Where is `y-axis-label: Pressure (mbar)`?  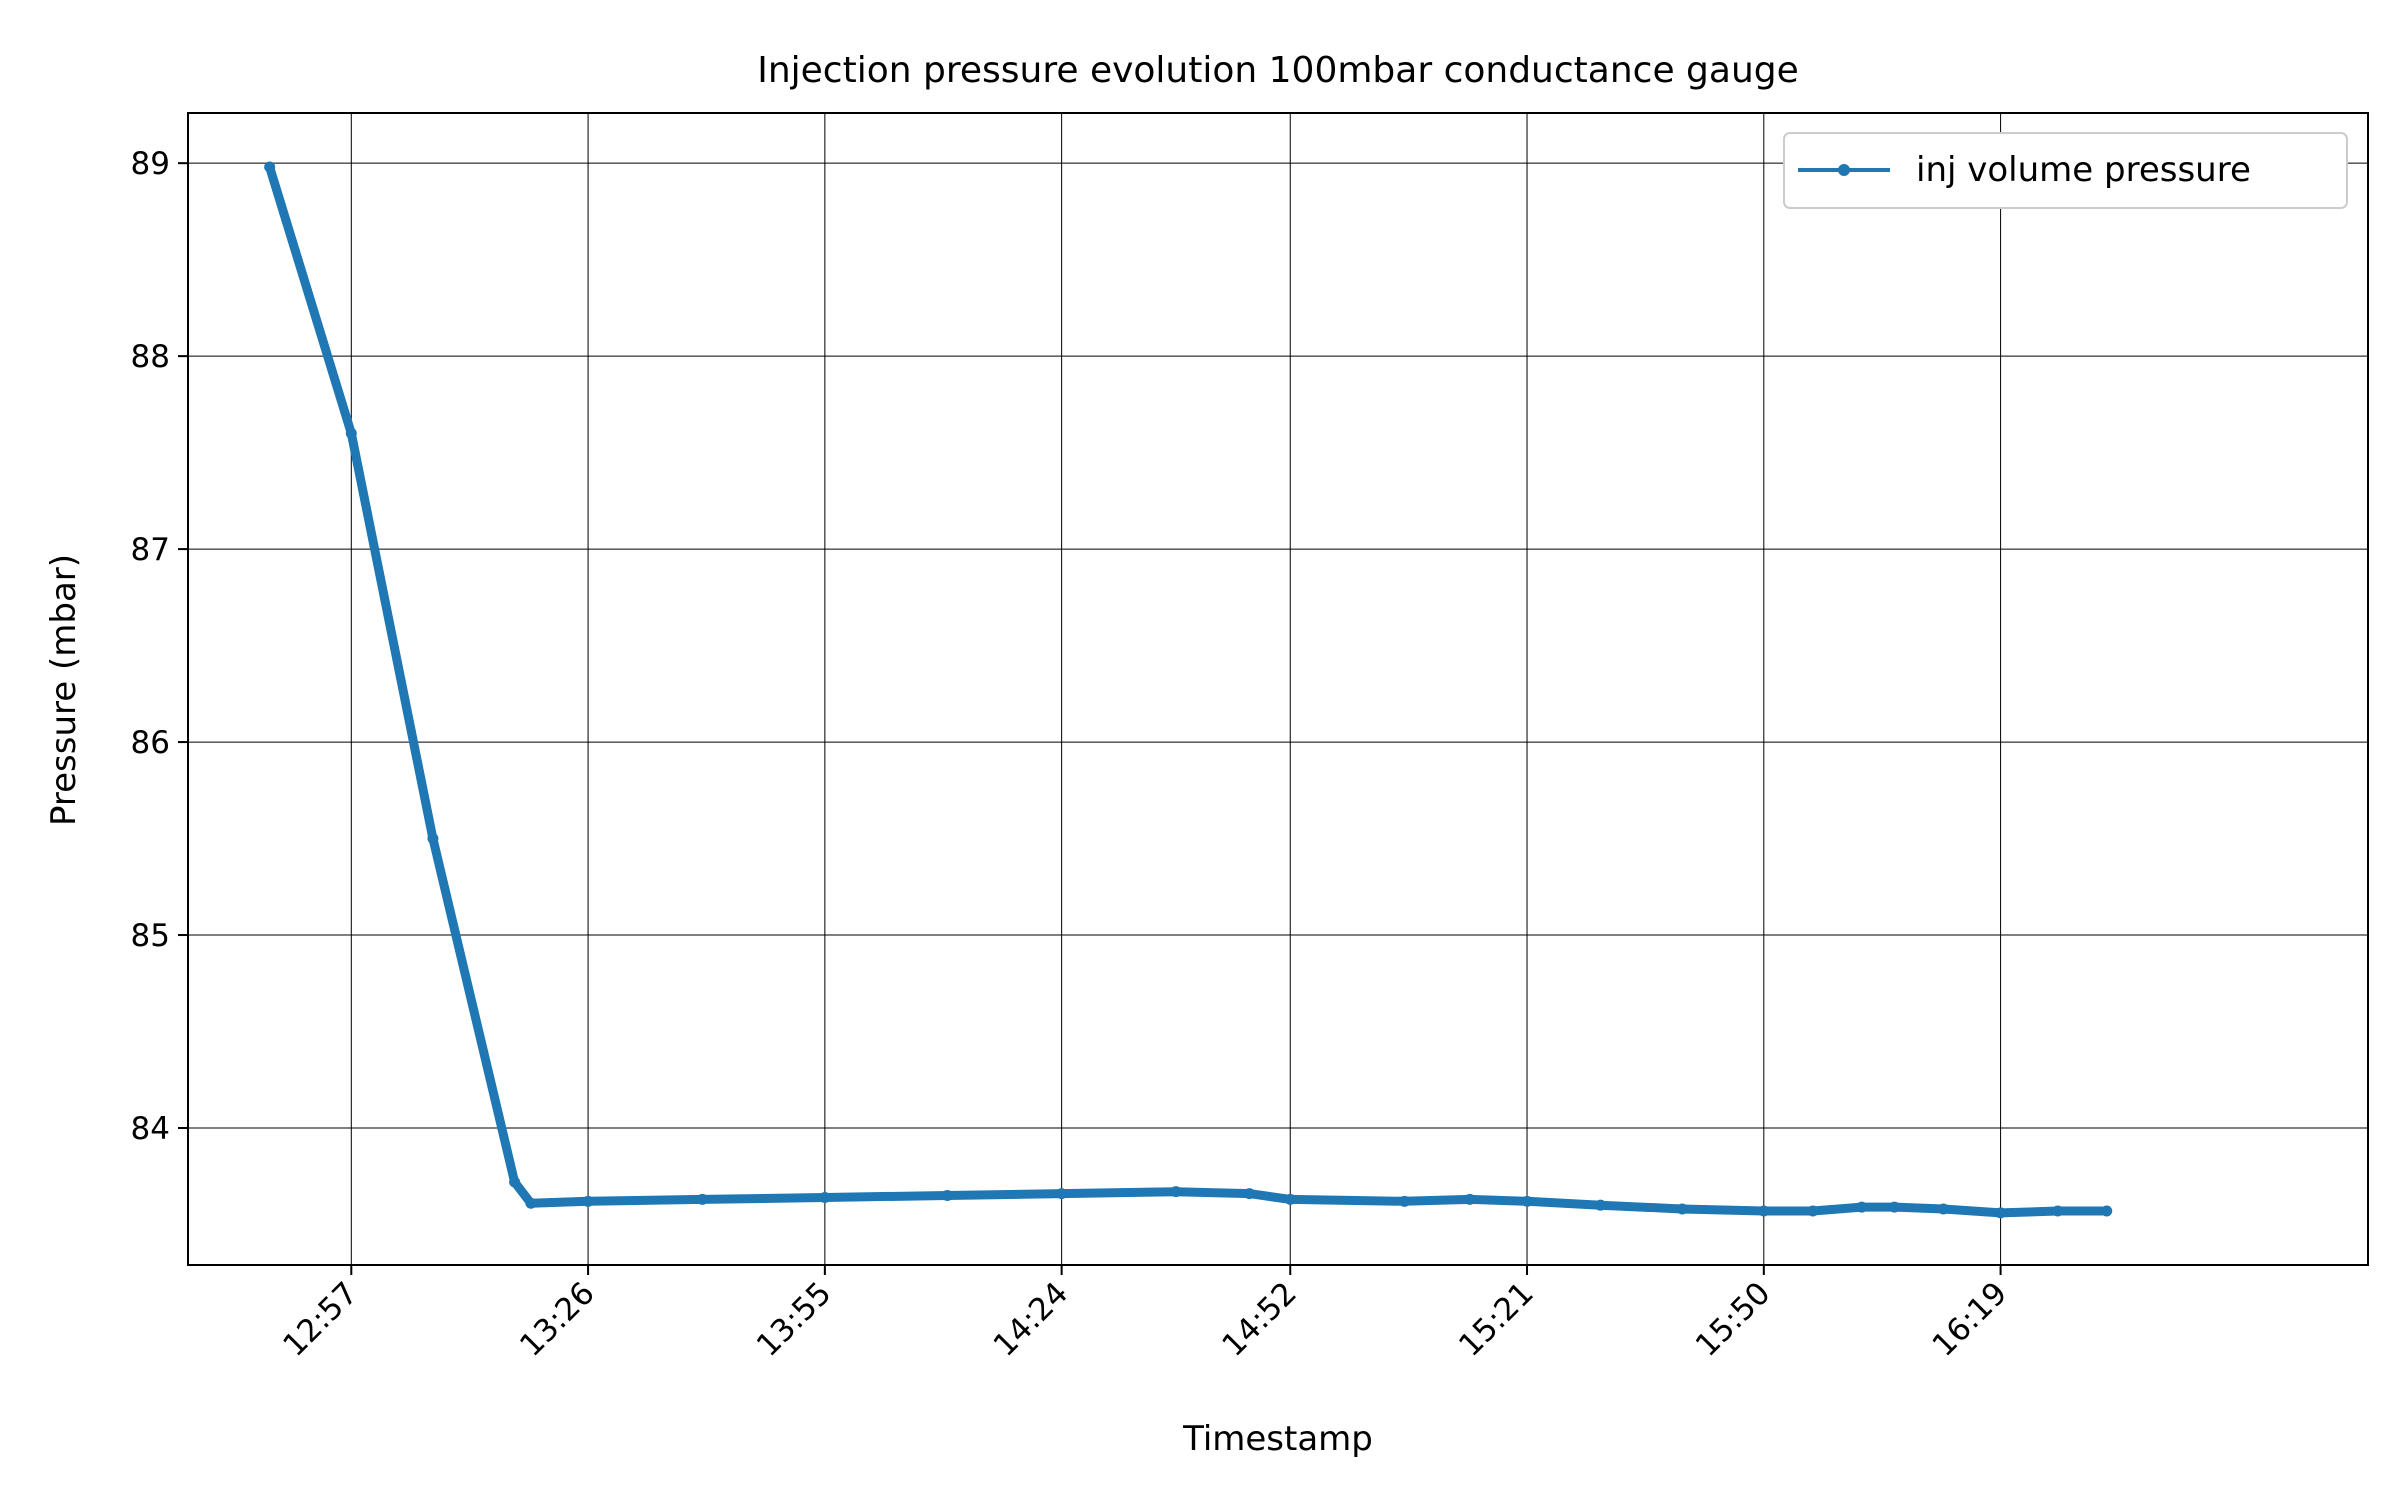
y-axis-label: Pressure (mbar) is located at coordinates (64, 690).